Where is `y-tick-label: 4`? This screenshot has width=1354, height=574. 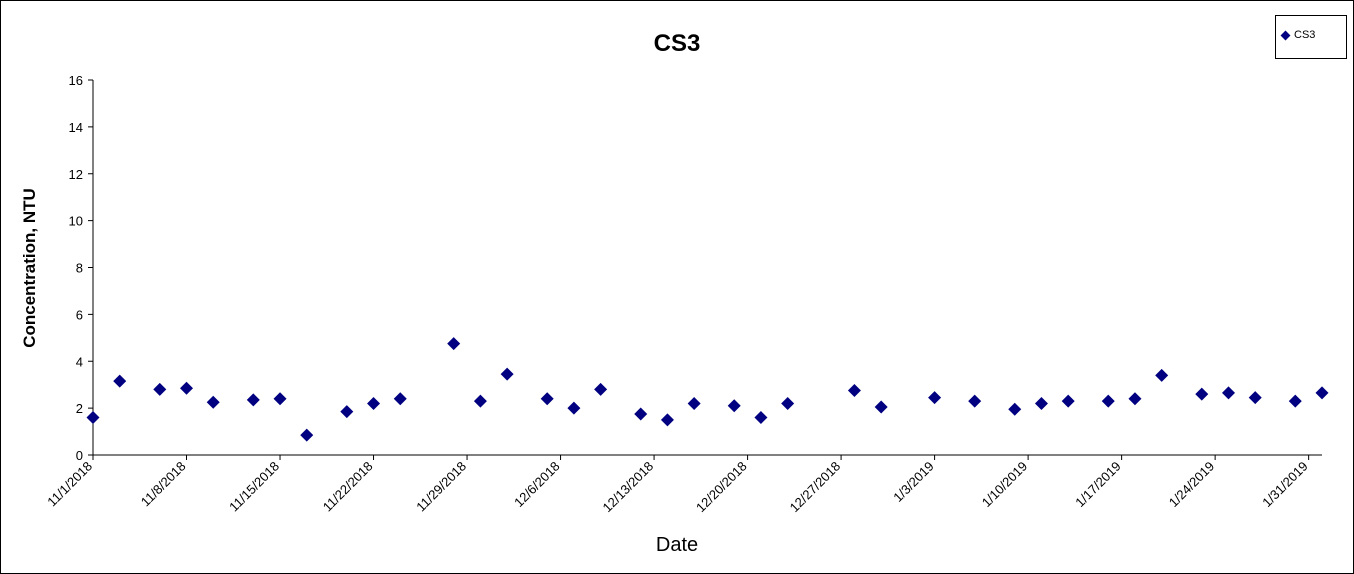
y-tick-label: 4 is located at coordinates (79, 361).